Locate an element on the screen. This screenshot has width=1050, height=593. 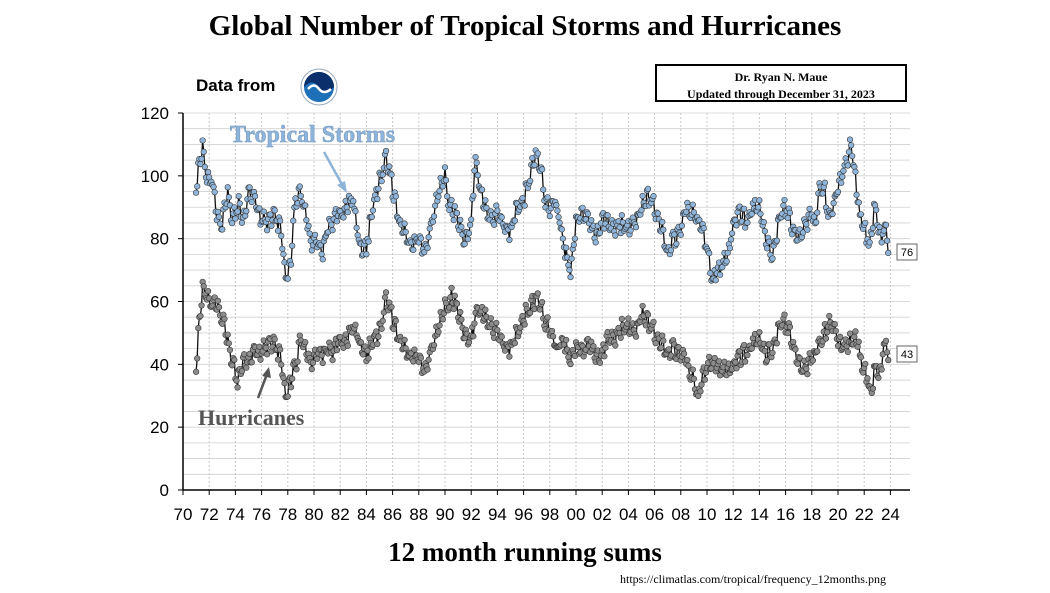
y-tick-label: 0 is located at coordinates (164, 490).